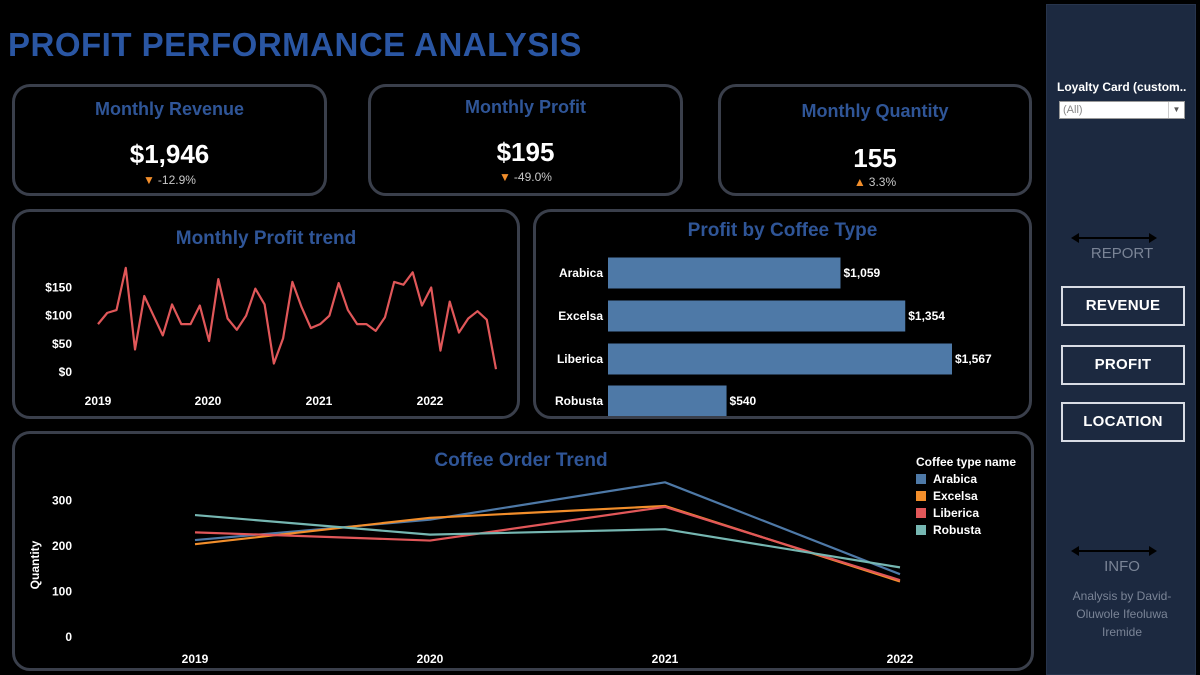  I want to click on quantity-kpi-label: Monthly Quantity, so click(875, 111).